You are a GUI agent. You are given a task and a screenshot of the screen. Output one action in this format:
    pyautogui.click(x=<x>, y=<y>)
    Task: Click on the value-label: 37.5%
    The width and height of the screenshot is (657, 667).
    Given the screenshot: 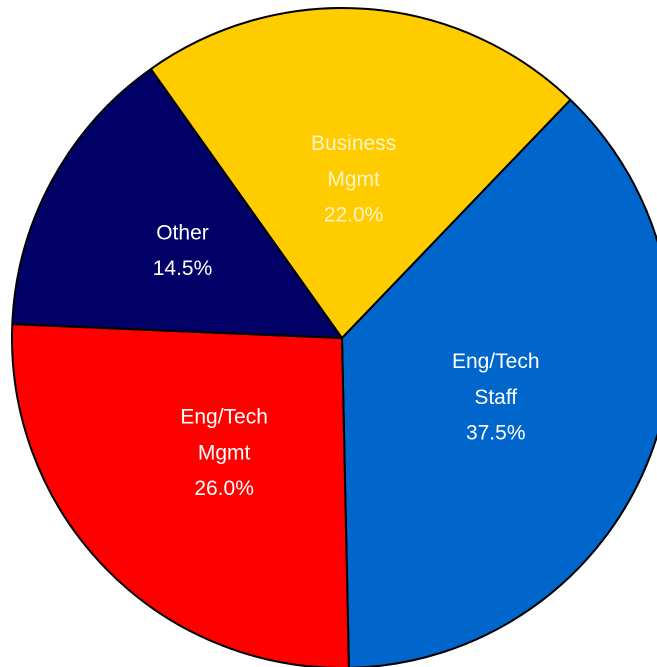 What is the action you would take?
    pyautogui.click(x=496, y=432)
    